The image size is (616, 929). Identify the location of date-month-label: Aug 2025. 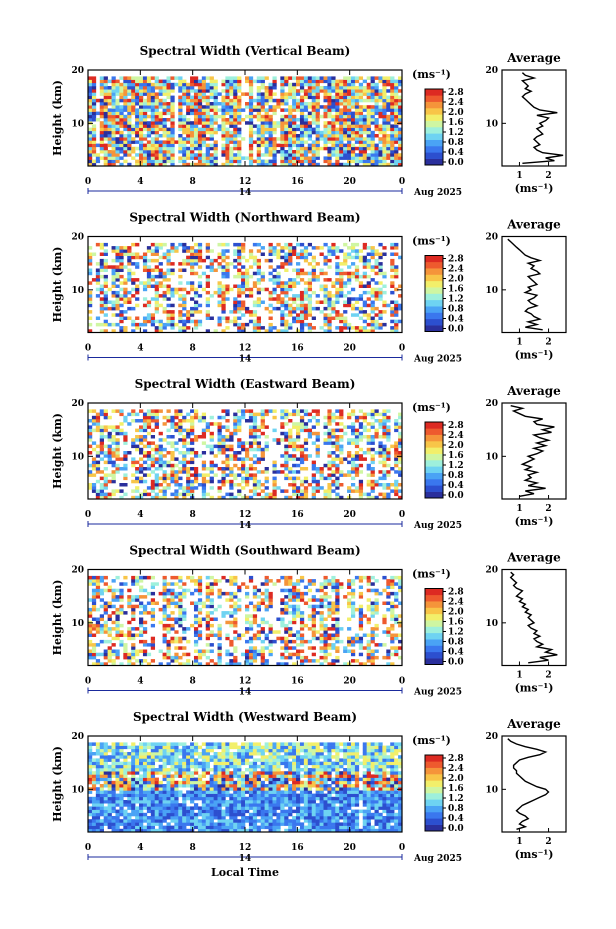
(437, 360).